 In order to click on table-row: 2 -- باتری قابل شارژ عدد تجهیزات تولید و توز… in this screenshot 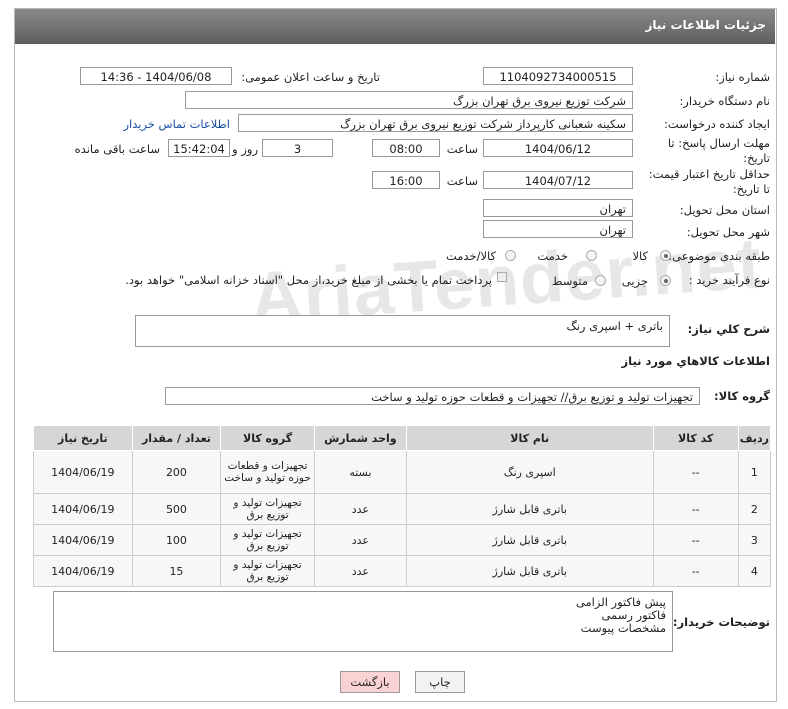, I will do `click(402, 509)`.